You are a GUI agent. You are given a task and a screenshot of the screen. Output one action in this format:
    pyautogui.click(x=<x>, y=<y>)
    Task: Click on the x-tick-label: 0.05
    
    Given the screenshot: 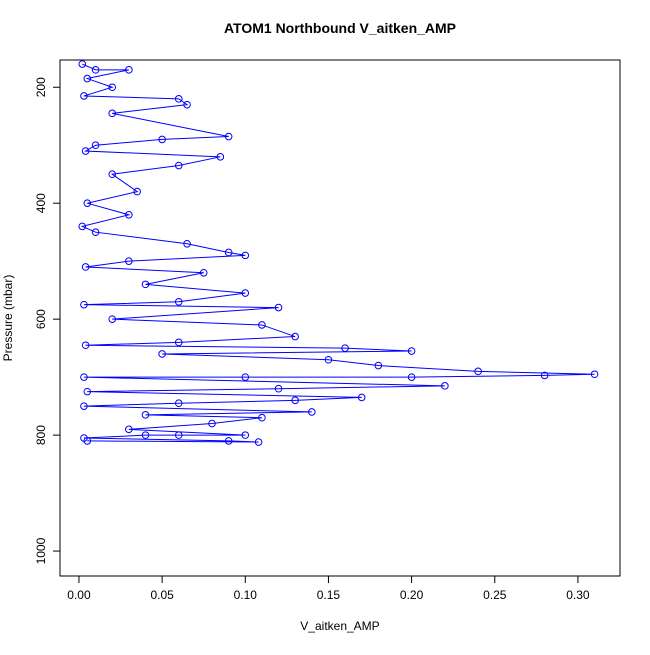 What is the action you would take?
    pyautogui.click(x=162, y=595)
    